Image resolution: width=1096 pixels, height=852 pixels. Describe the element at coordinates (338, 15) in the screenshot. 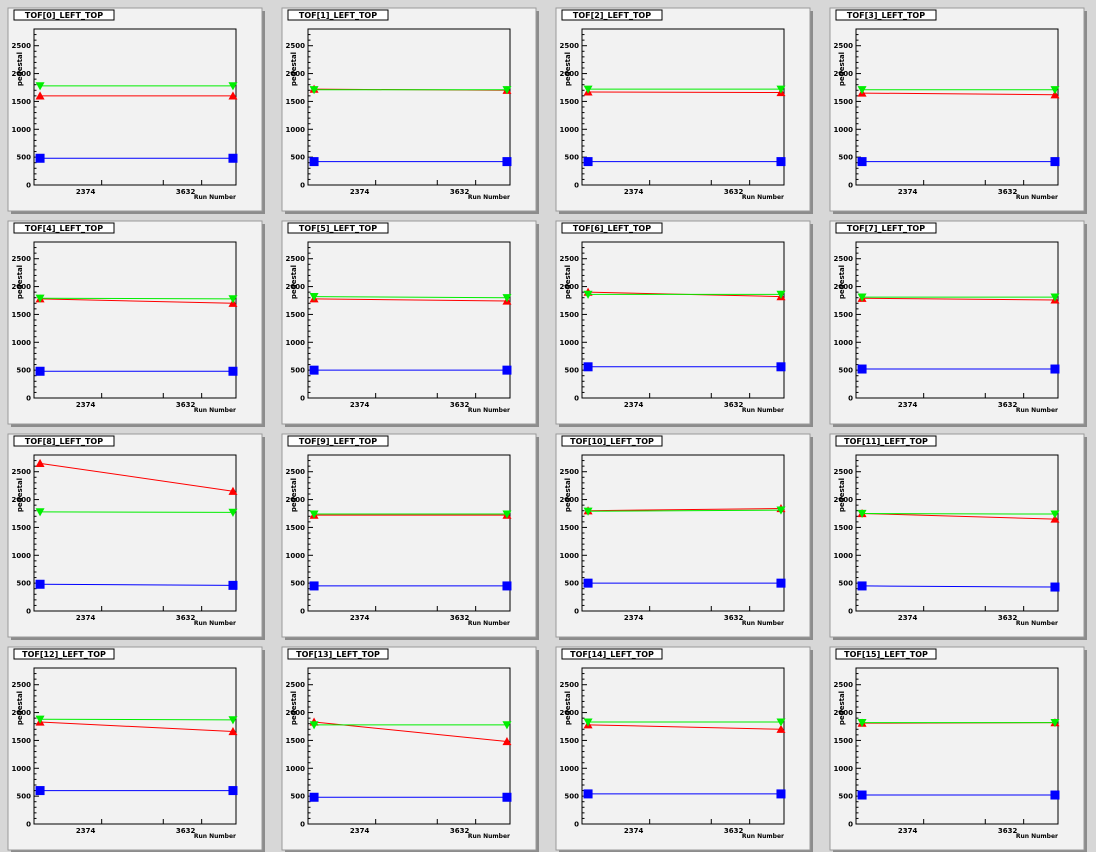

I see `chart-title: TOF[1]_LEFT_TOP` at that location.